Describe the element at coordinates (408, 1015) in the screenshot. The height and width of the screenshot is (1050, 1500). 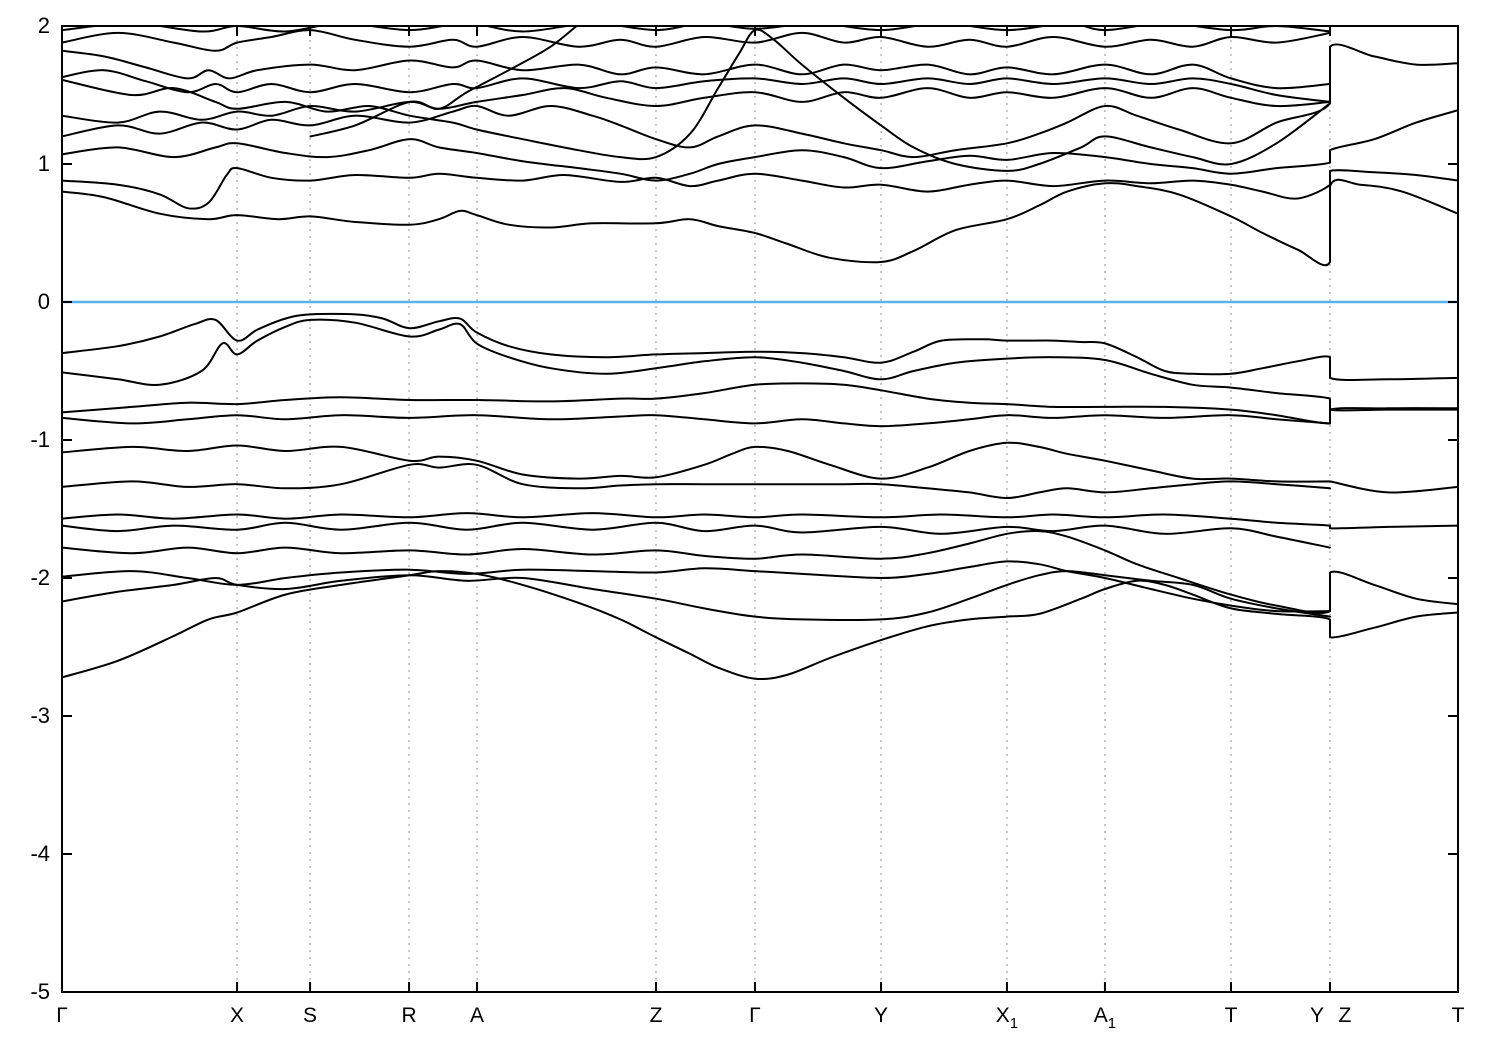
I see `kpoint-label: R` at that location.